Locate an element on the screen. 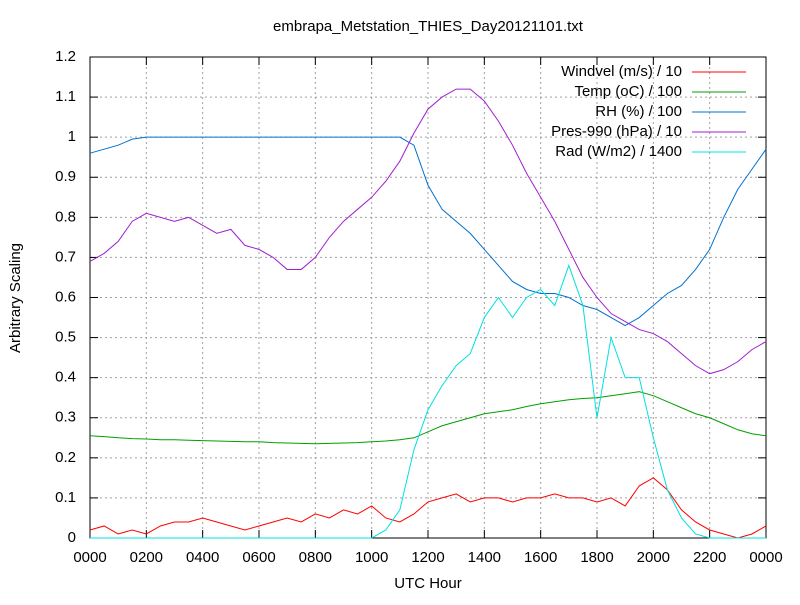 This screenshot has width=800, height=605. x-tick-label: 0800 is located at coordinates (315, 557).